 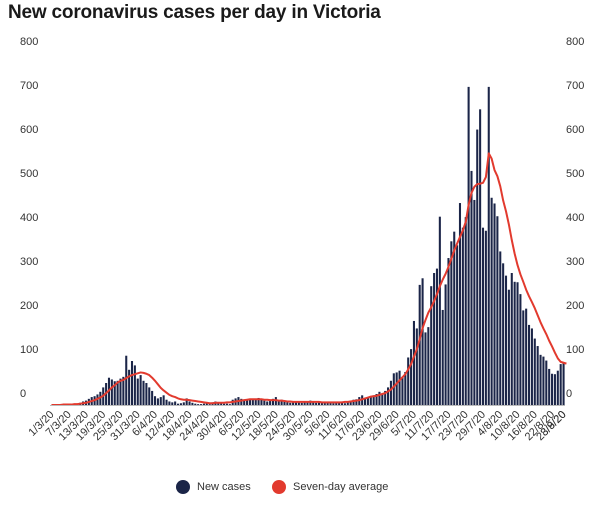 I want to click on y-tick-label-right: 600, so click(x=575, y=130).